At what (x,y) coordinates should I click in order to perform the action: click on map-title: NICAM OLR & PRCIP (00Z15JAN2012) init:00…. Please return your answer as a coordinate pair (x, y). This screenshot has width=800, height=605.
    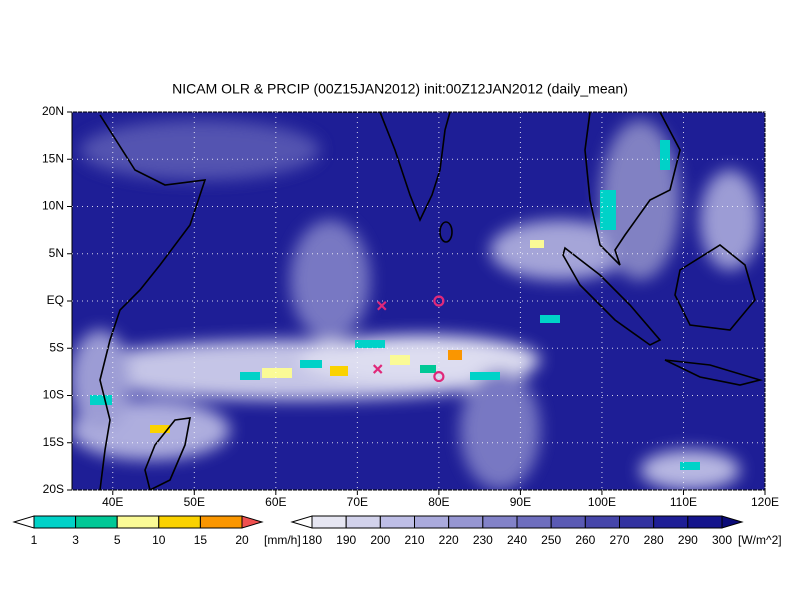
    Looking at the image, I should click on (400, 89).